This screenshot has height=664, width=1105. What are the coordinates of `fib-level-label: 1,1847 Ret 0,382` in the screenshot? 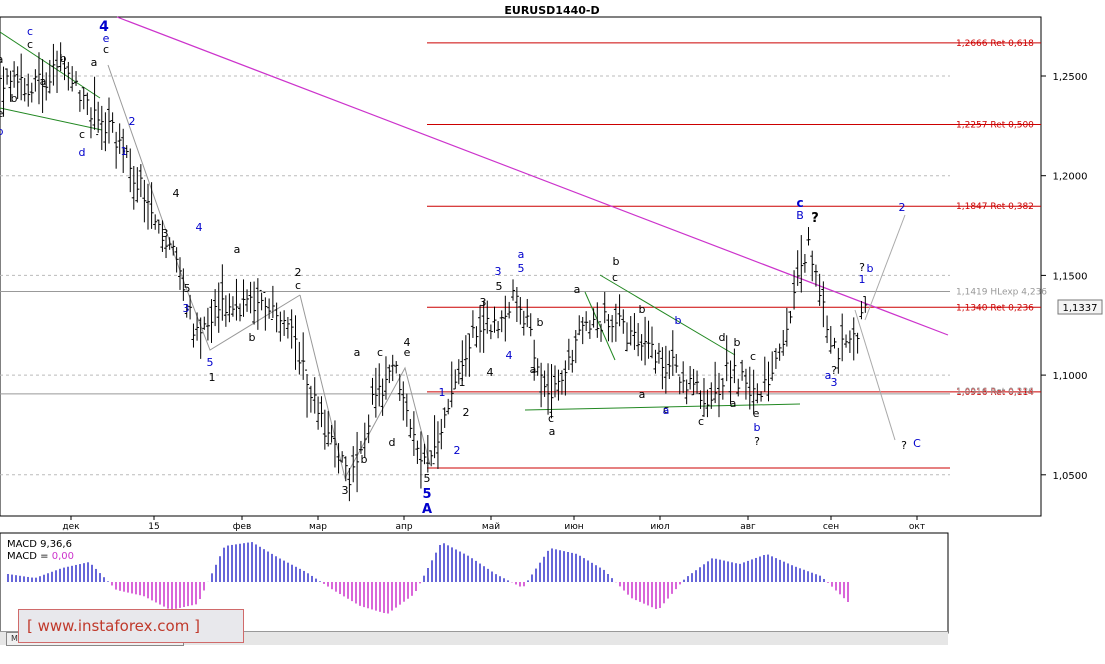 It's located at (995, 207).